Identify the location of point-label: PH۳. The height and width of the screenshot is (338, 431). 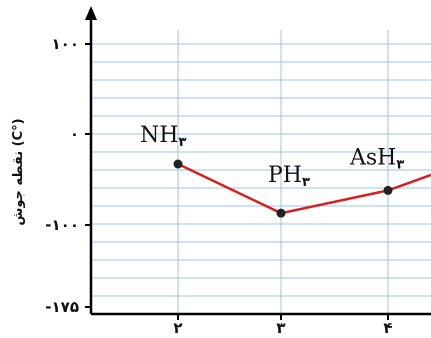
(289, 176).